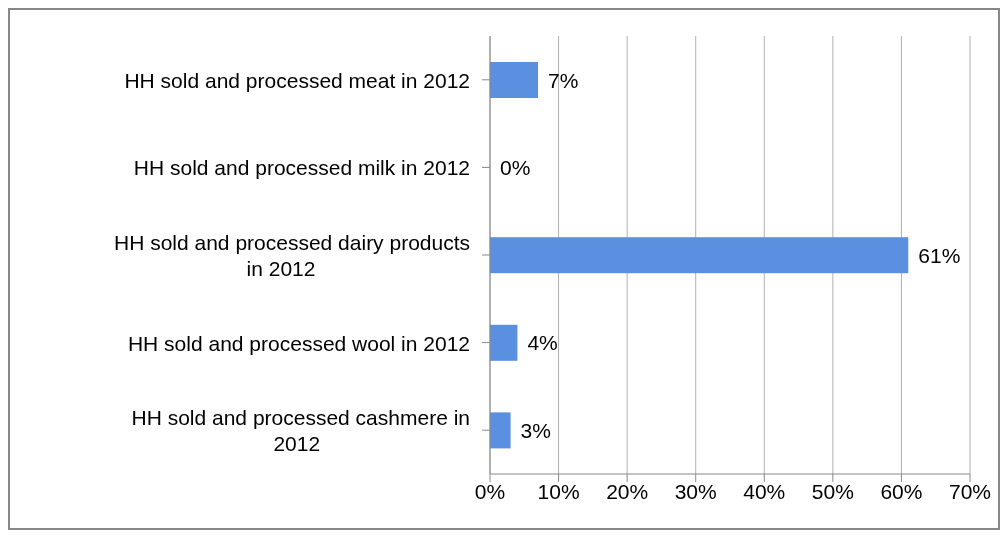  What do you see at coordinates (563, 80) in the screenshot?
I see `data-label: 7%` at bounding box center [563, 80].